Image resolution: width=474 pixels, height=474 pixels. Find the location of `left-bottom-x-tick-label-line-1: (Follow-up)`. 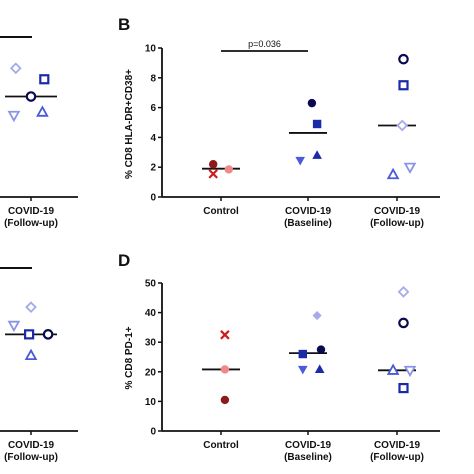

left-bottom-x-tick-label-line-1: (Follow-up) is located at coordinates (31, 457).